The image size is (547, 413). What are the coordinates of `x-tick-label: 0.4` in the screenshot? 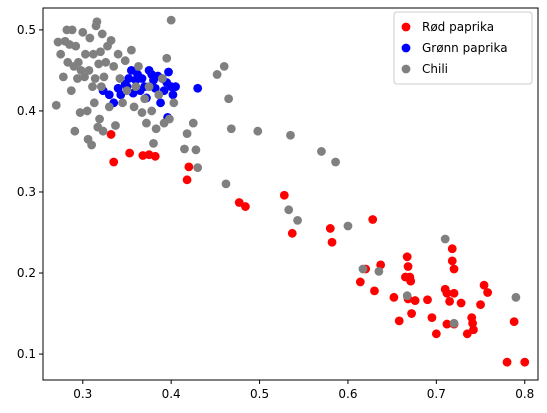 It's located at (171, 394).